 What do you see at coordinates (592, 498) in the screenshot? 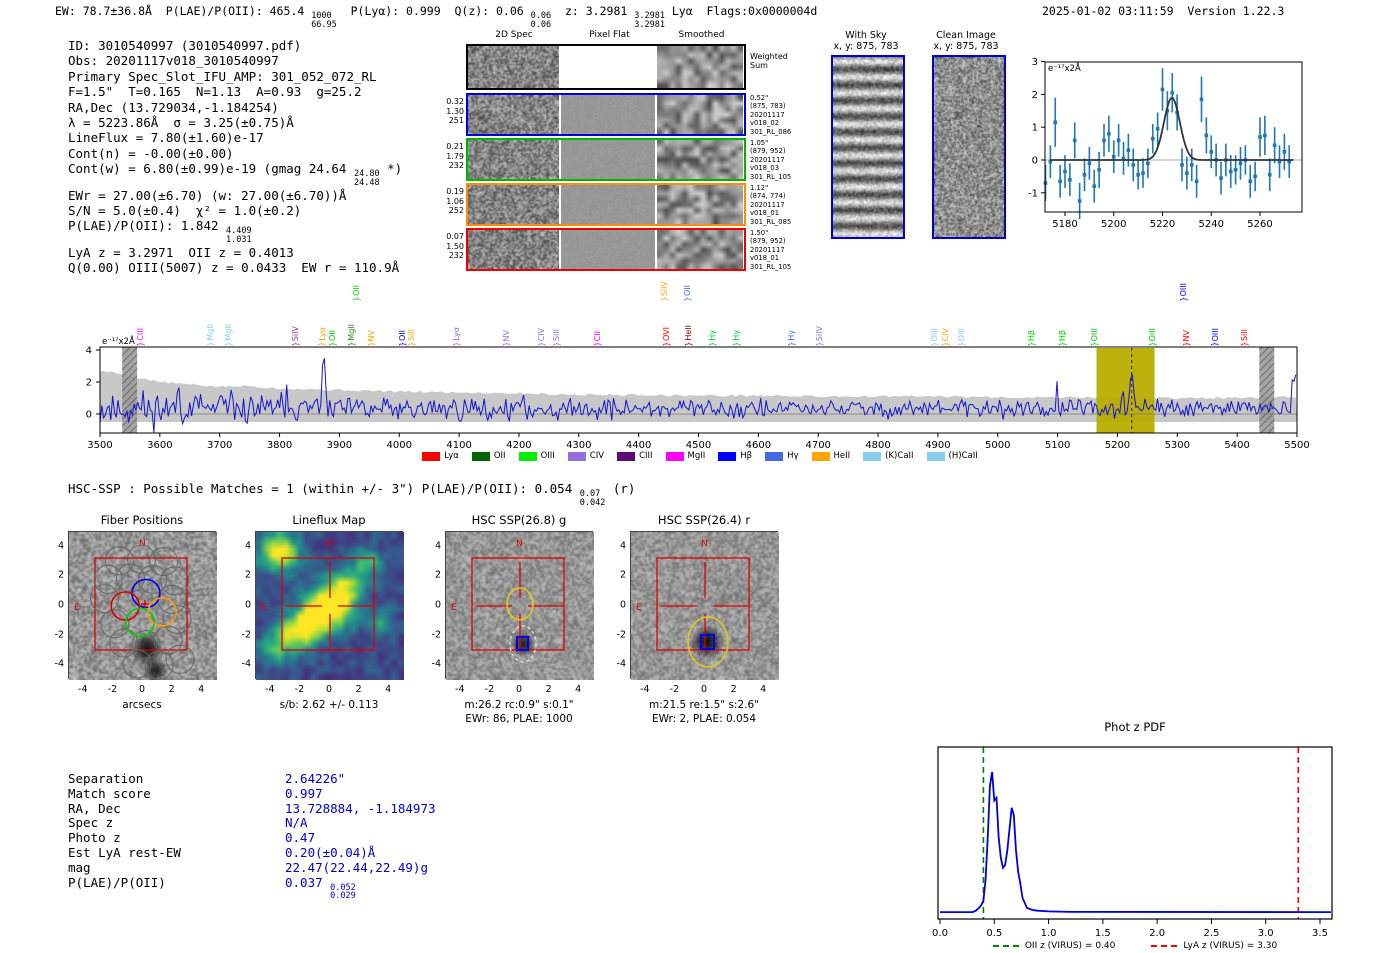
I see `stacked-fraction: 0.07 0.042` at bounding box center [592, 498].